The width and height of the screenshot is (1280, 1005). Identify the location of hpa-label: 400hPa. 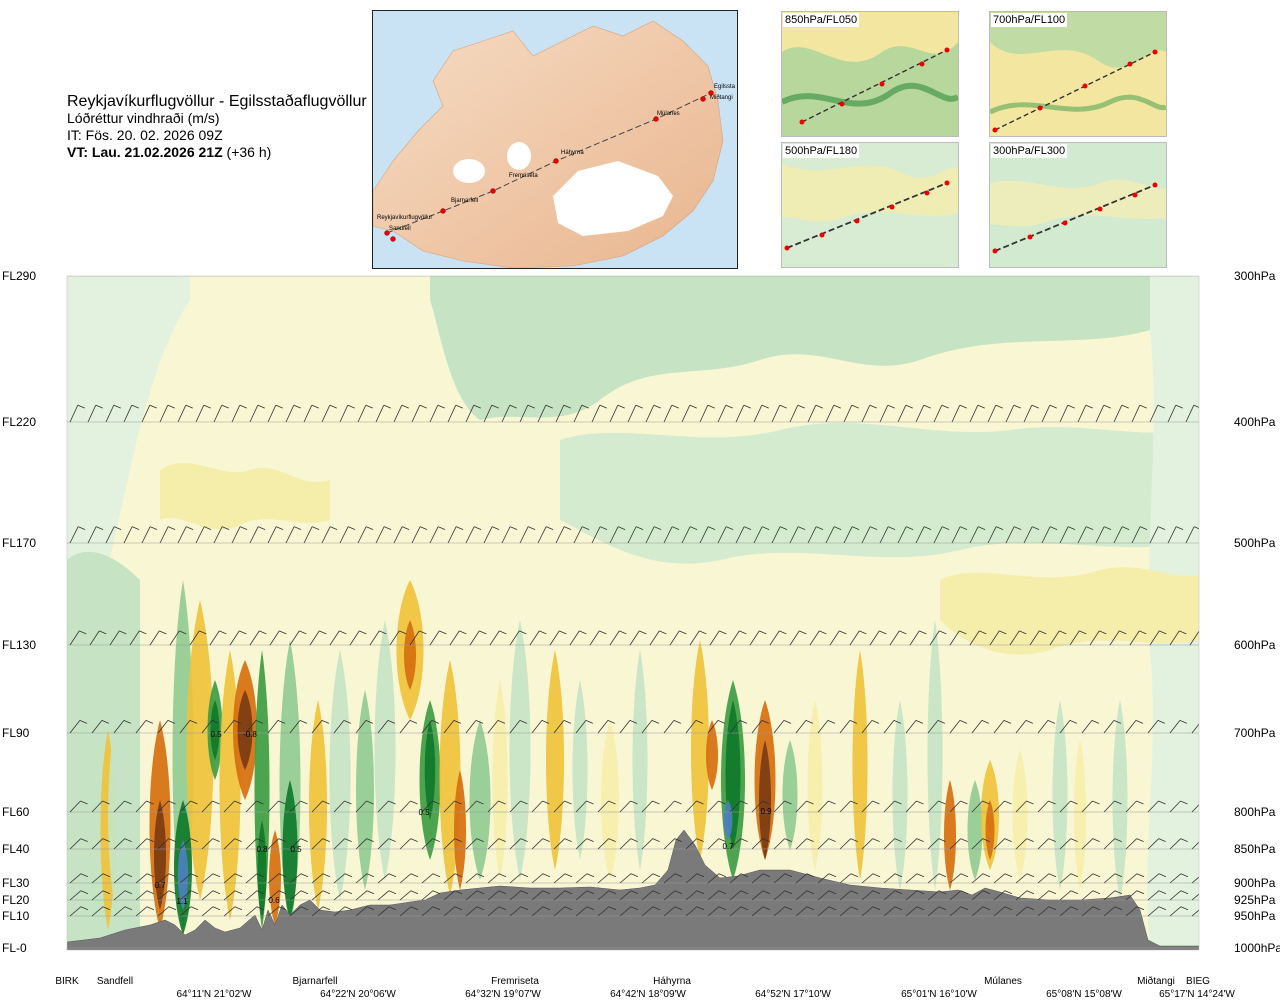
(1255, 422).